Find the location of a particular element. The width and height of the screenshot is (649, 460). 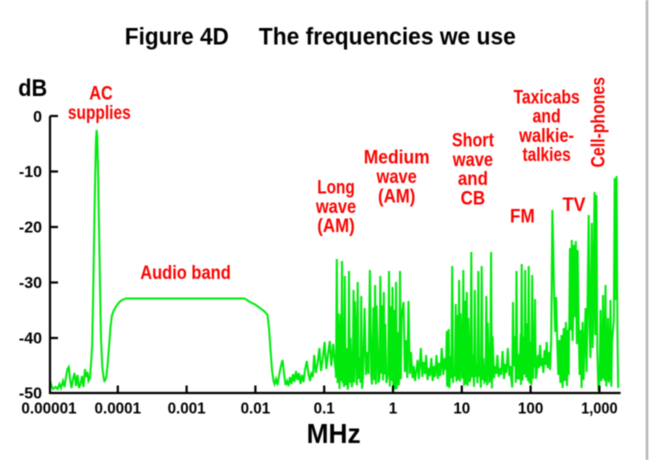

svg-text: 0 is located at coordinates (37, 117).